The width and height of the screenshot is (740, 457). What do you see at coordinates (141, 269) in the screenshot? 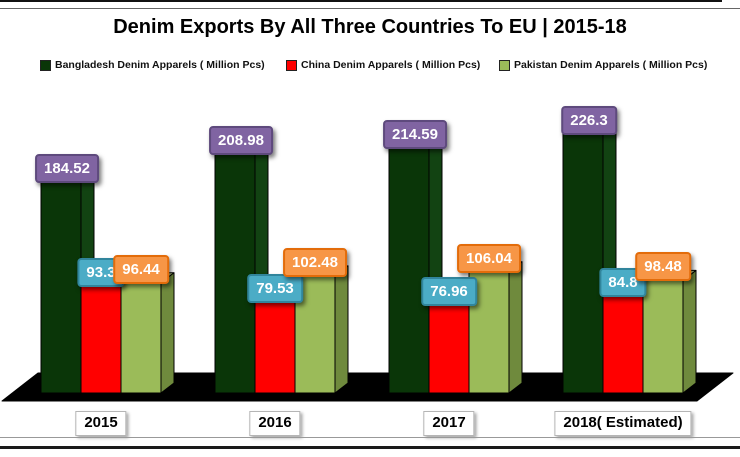
I see `data-label-pakistan-2015: 96.44` at bounding box center [141, 269].